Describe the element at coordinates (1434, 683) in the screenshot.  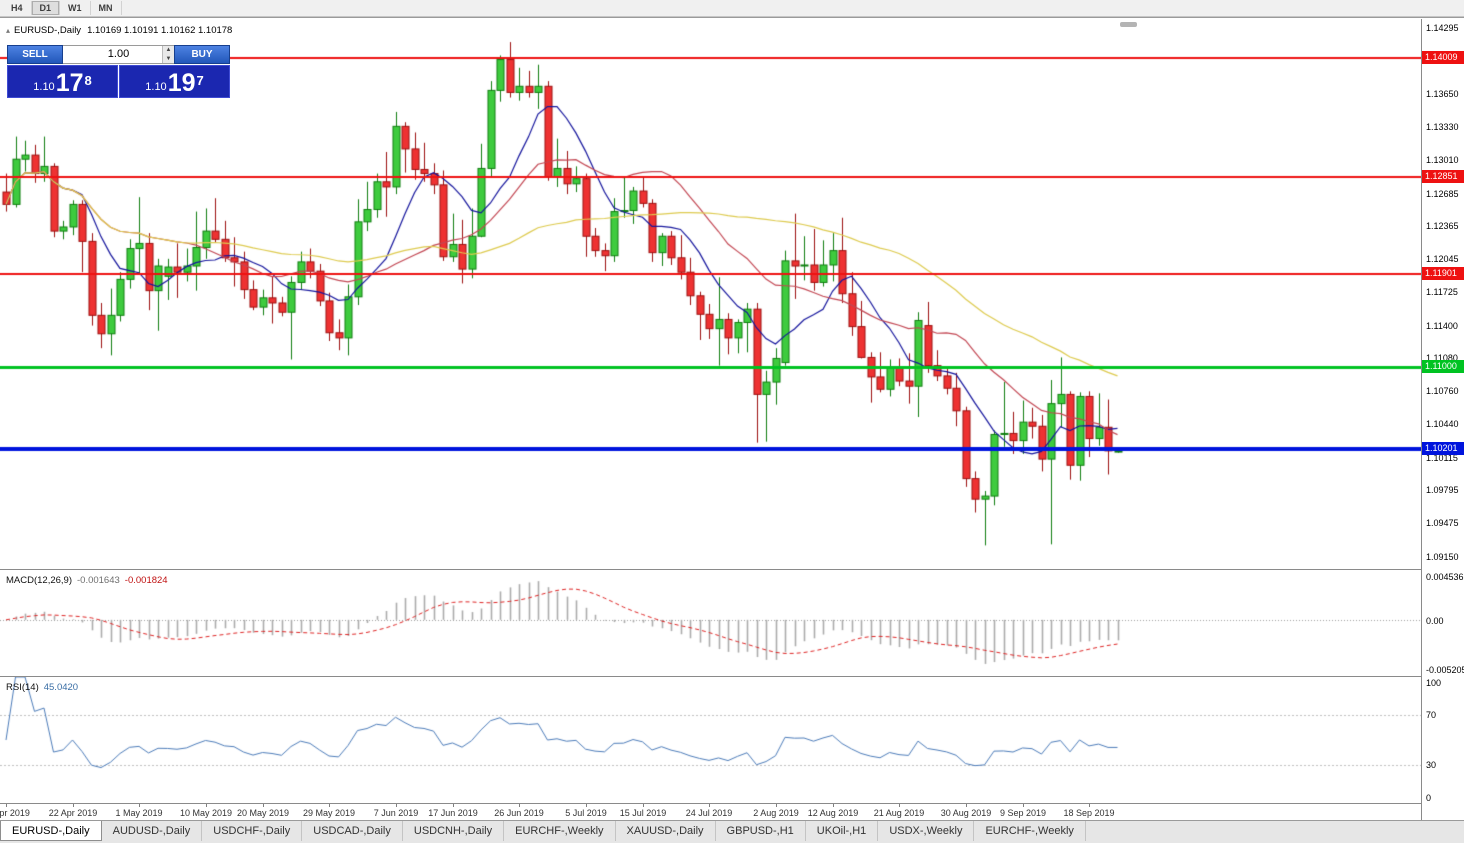
I see `rsi-axis-label: 100` at that location.